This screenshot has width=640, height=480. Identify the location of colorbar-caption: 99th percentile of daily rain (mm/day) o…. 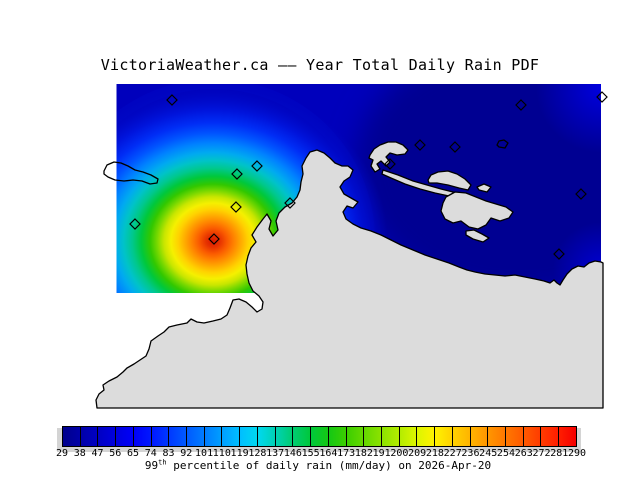
(318, 465).